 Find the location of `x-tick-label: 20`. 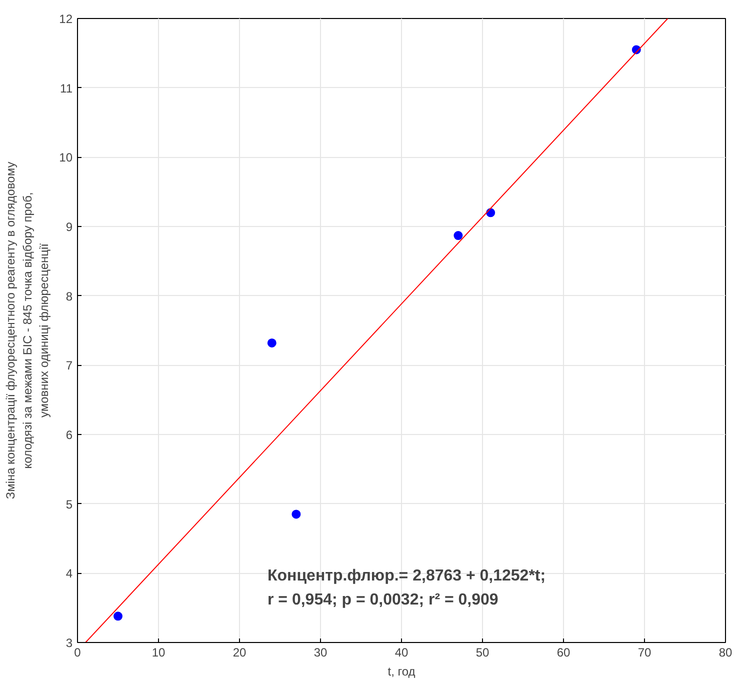

x-tick-label: 20 is located at coordinates (239, 653).